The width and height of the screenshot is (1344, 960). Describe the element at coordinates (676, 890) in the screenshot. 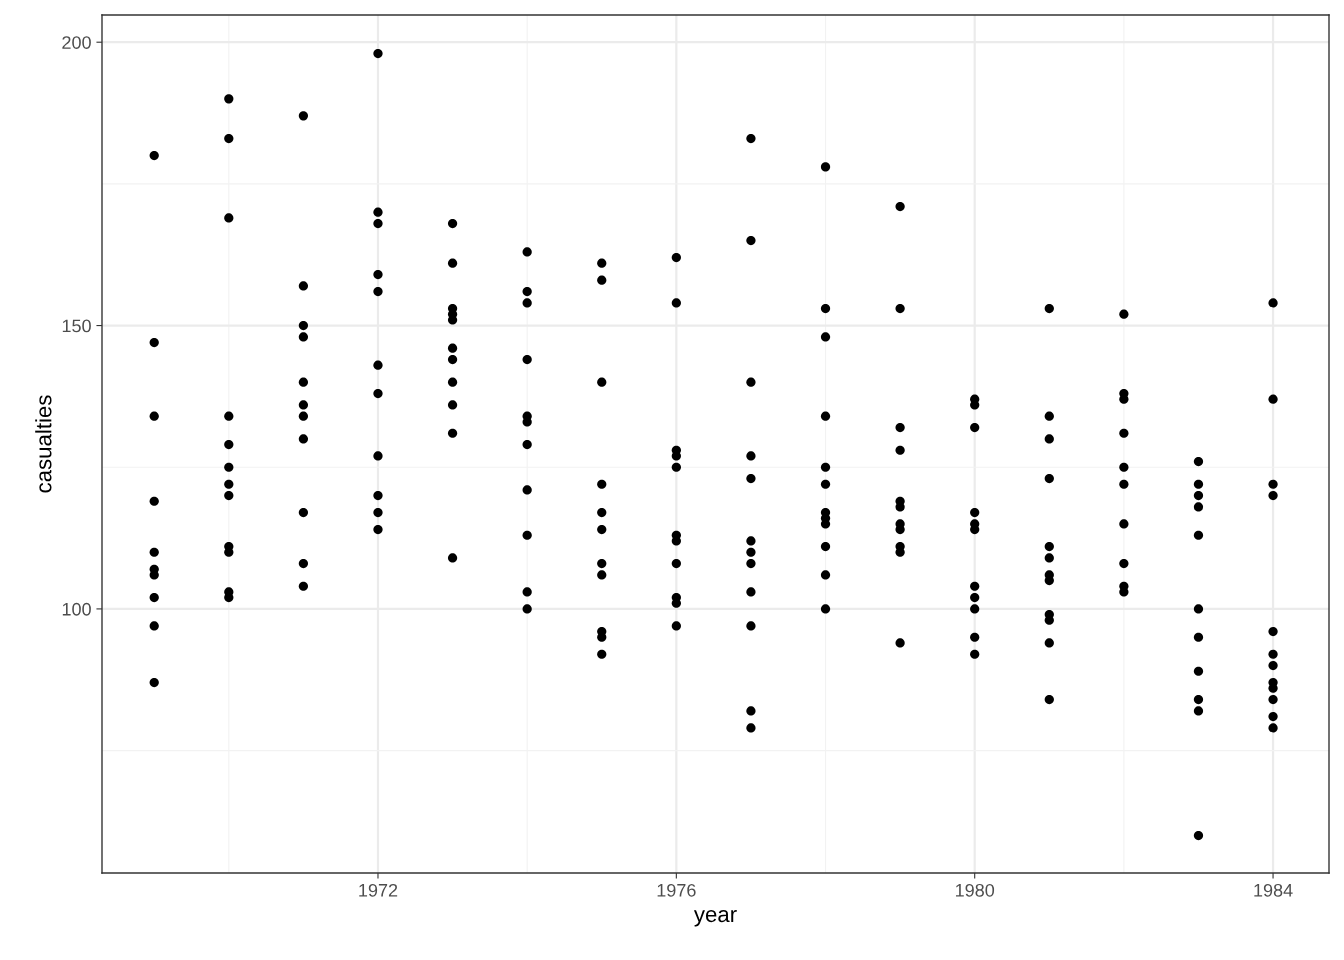

I see `x-tick-label: 1976` at that location.